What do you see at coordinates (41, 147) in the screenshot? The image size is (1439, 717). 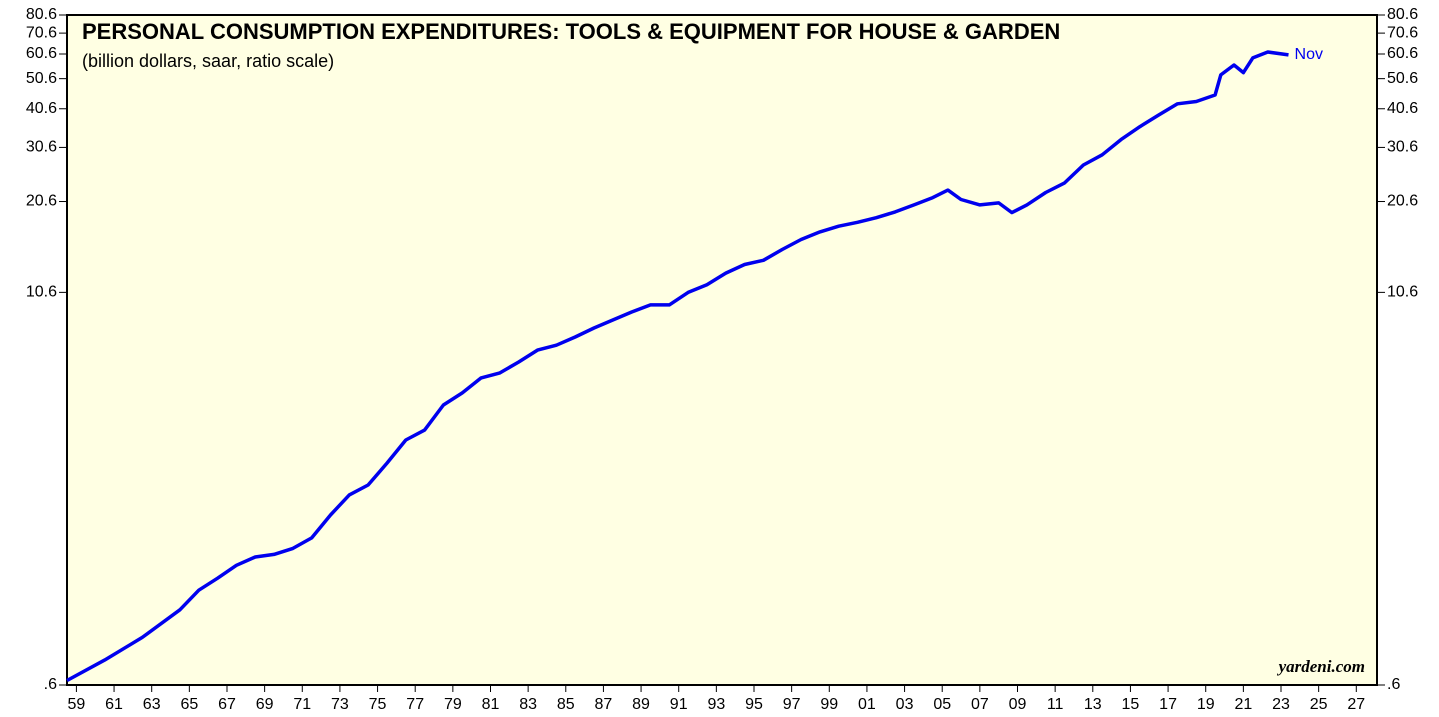 I see `y-tick-label: 30.6` at bounding box center [41, 147].